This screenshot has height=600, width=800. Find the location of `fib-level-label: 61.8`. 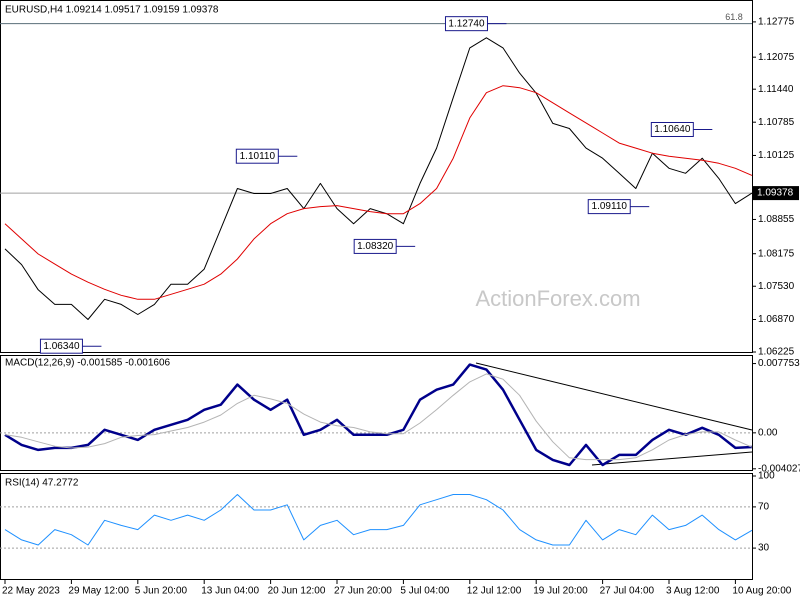

fib-level-label: 61.8 is located at coordinates (734, 17).